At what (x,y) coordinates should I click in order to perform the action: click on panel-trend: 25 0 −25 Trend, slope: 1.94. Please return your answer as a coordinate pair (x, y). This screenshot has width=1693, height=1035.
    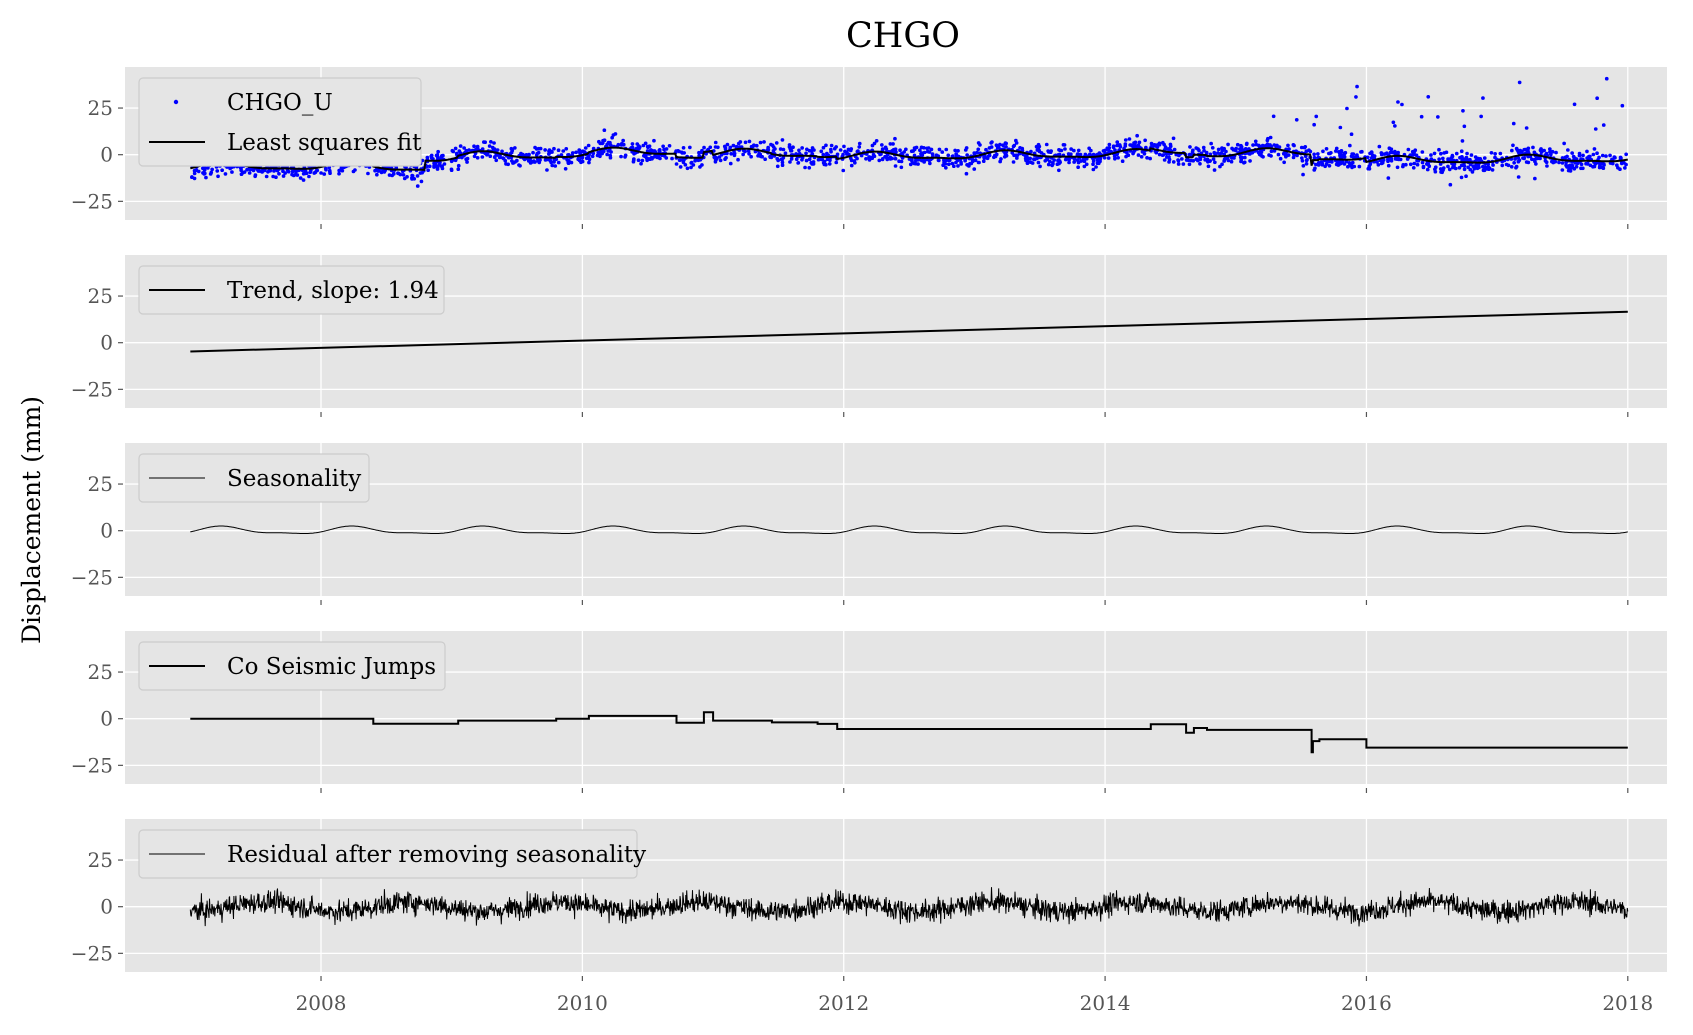
    Looking at the image, I should click on (869, 336).